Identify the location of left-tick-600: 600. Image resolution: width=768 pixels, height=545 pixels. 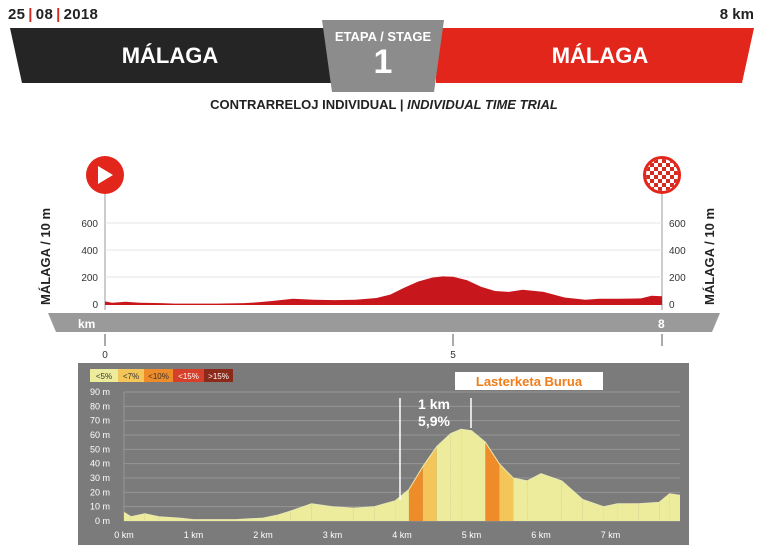
(89, 224).